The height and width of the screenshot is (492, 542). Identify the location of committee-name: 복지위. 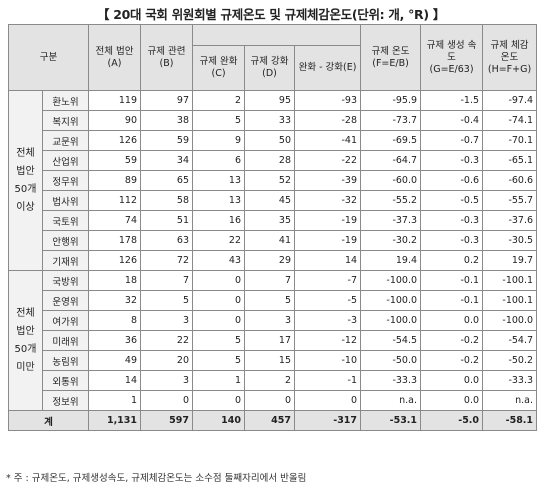
(65, 120).